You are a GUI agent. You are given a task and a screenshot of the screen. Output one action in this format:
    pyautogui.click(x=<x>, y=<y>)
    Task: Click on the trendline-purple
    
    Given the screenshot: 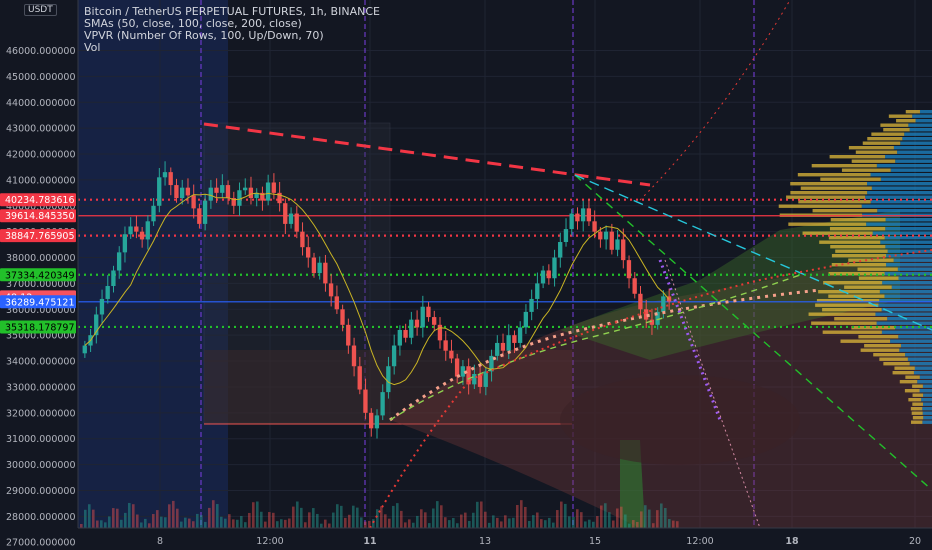 What is the action you would take?
    pyautogui.click(x=690, y=340)
    